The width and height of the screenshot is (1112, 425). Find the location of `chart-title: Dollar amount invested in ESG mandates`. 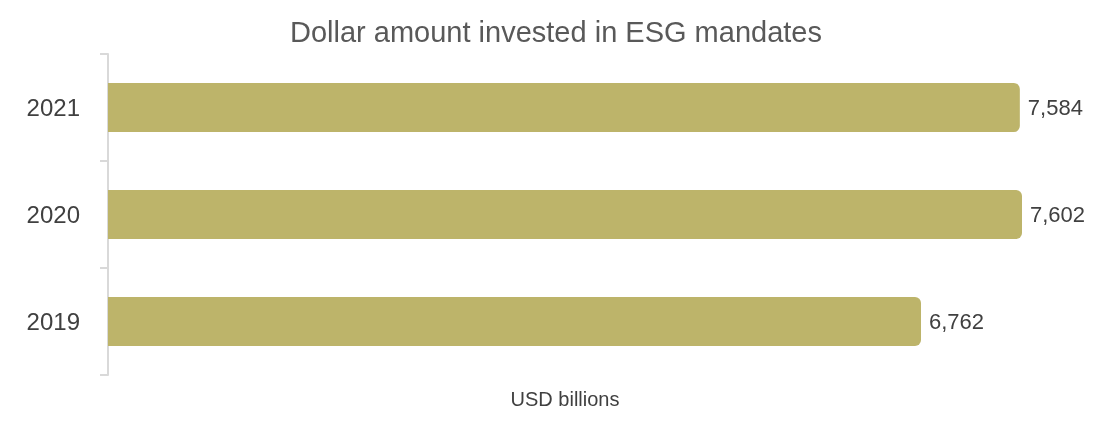

chart-title: Dollar amount invested in ESG mandates is located at coordinates (556, 31).